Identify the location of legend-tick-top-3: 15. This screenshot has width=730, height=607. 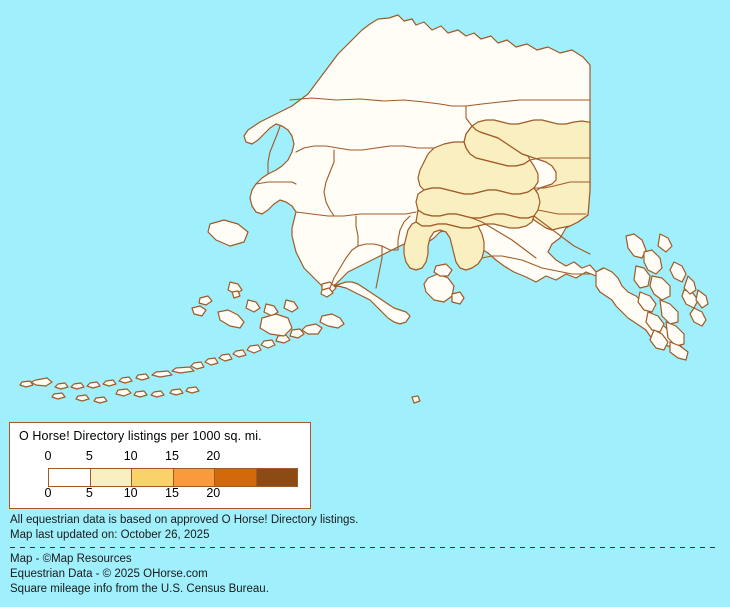
(189, 456).